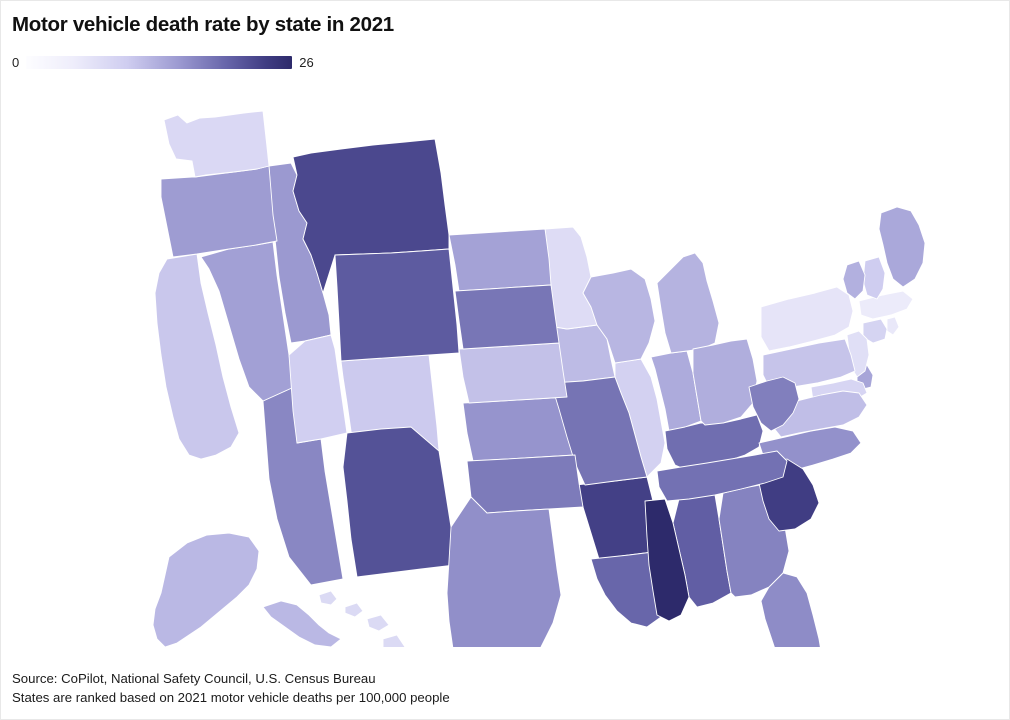  Describe the element at coordinates (619, 316) in the screenshot. I see `state-wi: Wisconsin: 12.1` at that location.